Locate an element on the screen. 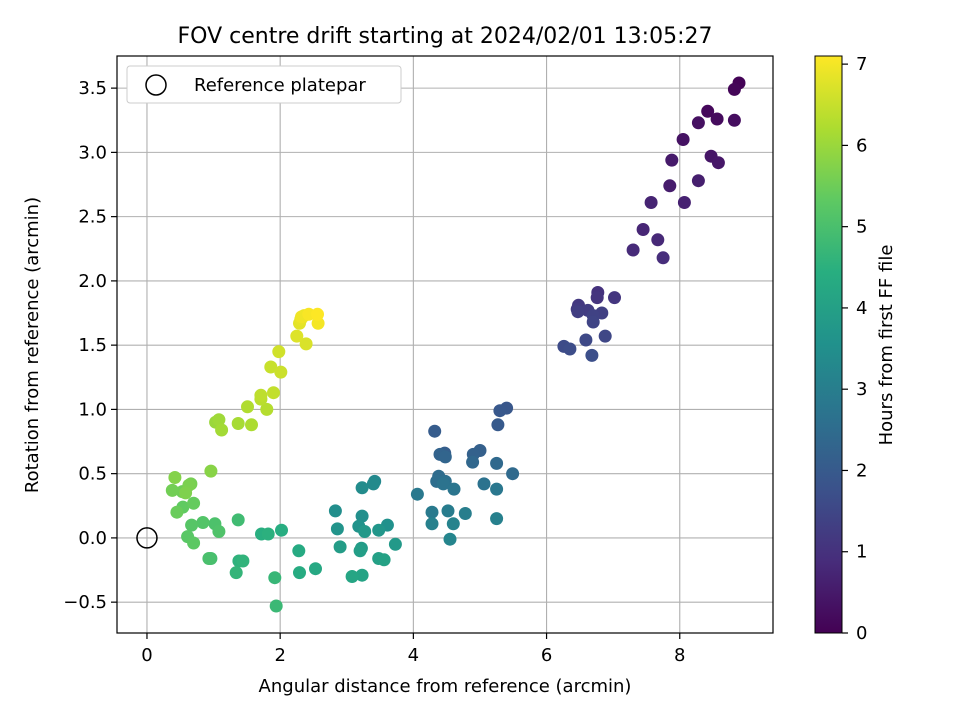  x-axis-label: Angular distance from reference (arcmin) is located at coordinates (445, 686).